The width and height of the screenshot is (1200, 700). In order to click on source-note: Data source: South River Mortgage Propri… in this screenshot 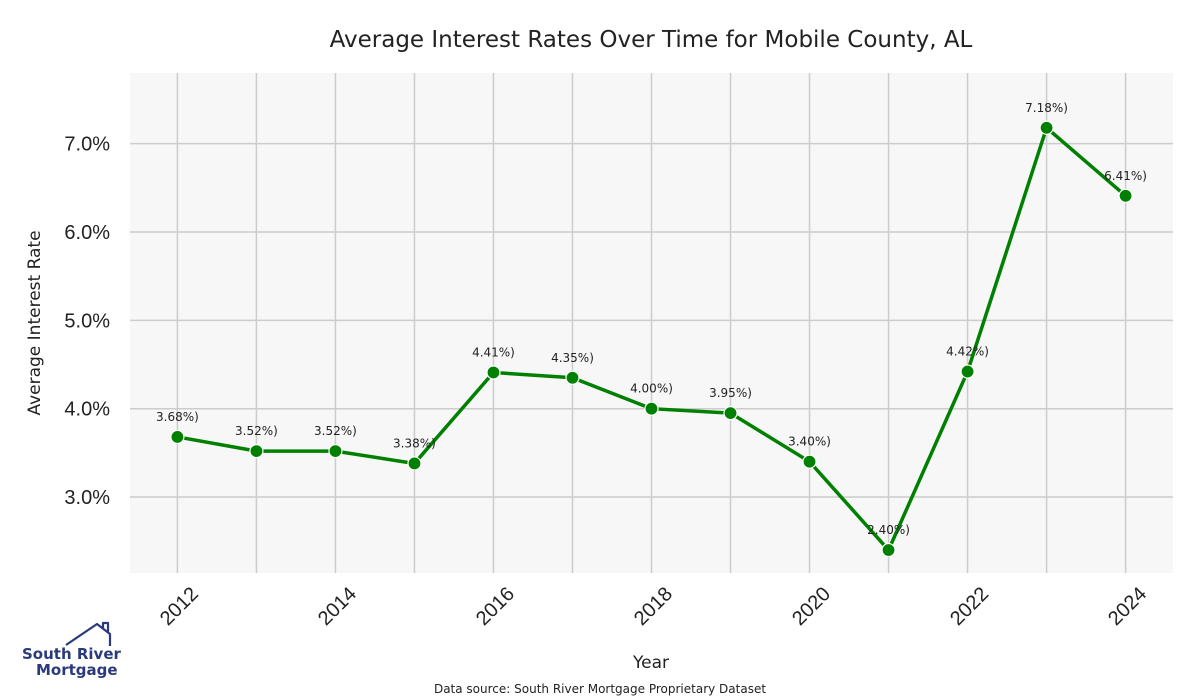, I will do `click(600, 689)`.